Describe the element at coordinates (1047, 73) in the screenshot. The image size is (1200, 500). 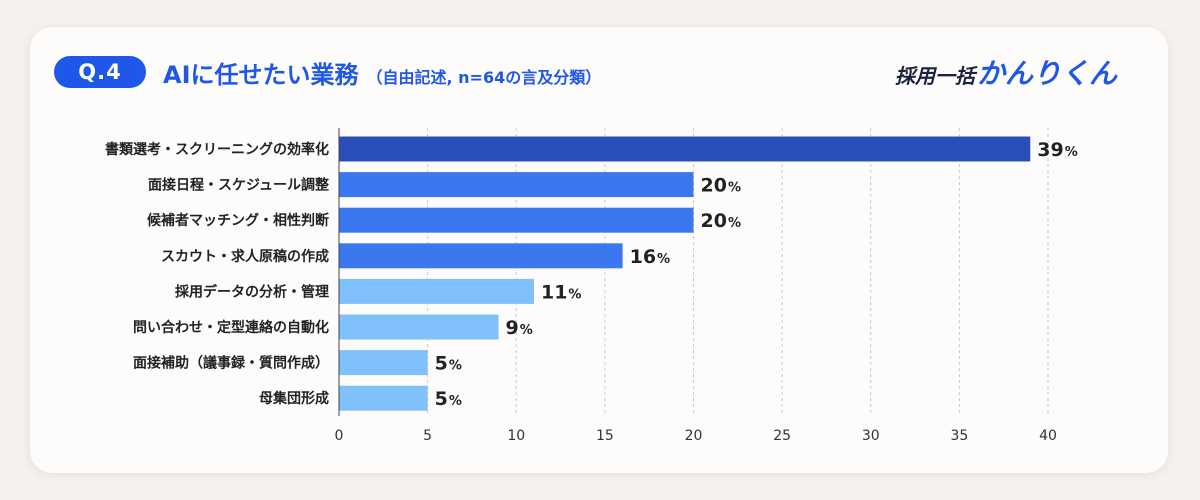
I see `logo-main: かんりくん` at that location.